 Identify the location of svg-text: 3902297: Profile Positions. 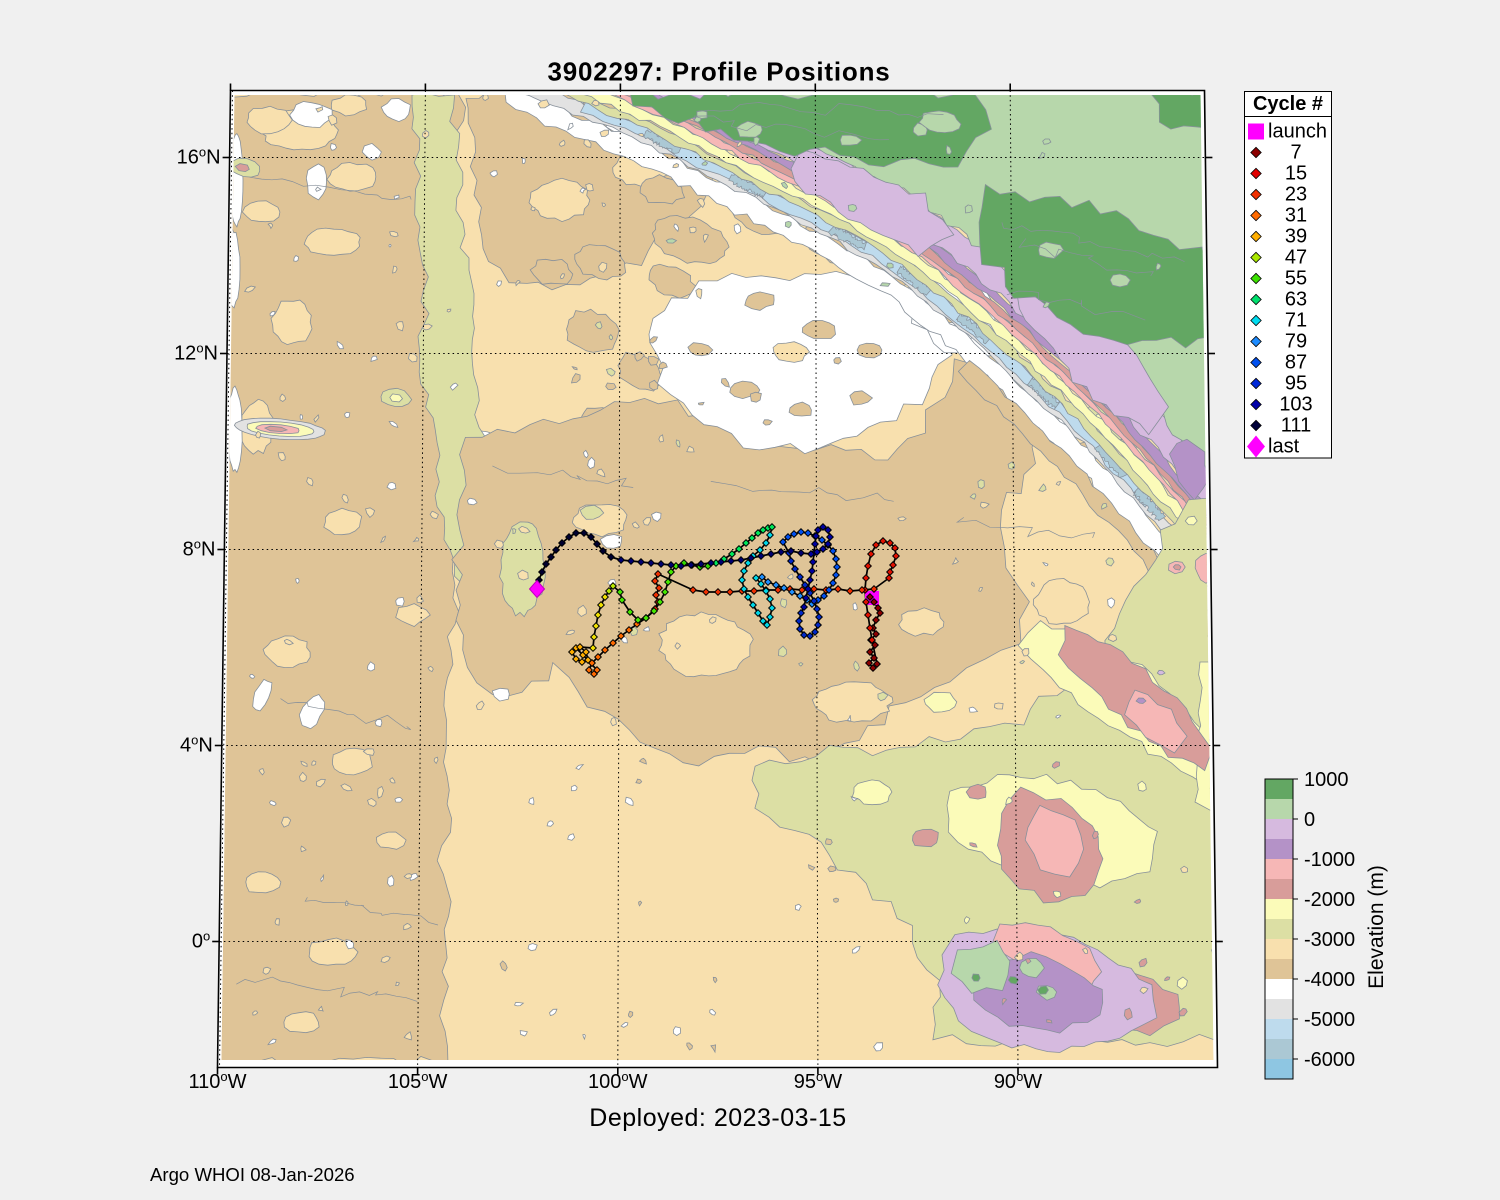
(718, 72).